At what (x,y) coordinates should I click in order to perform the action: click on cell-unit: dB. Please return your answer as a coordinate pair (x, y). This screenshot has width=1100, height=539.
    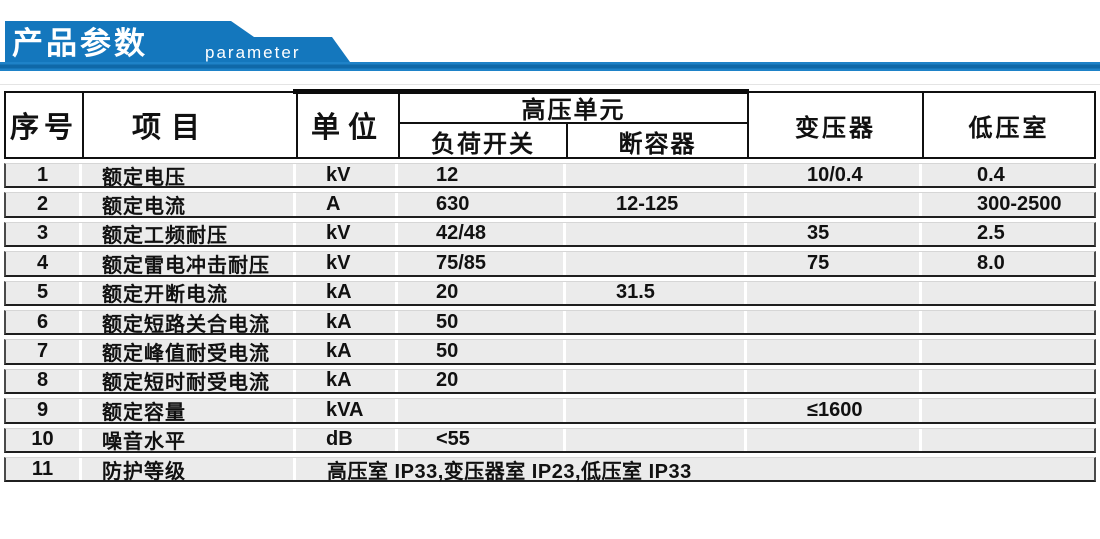
    Looking at the image, I should click on (347, 439).